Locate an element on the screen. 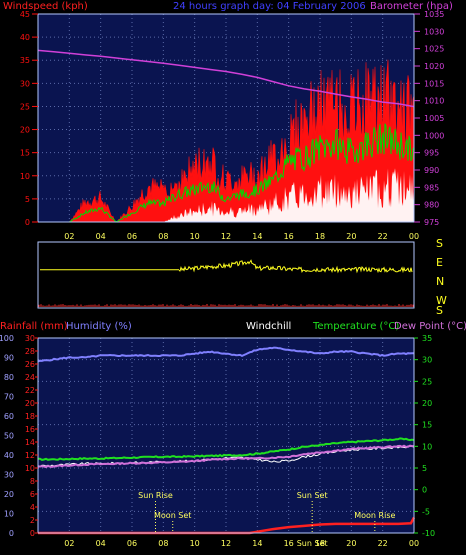 The height and width of the screenshot is (555, 466). barometer-tick-label: 1035 is located at coordinates (434, 14).